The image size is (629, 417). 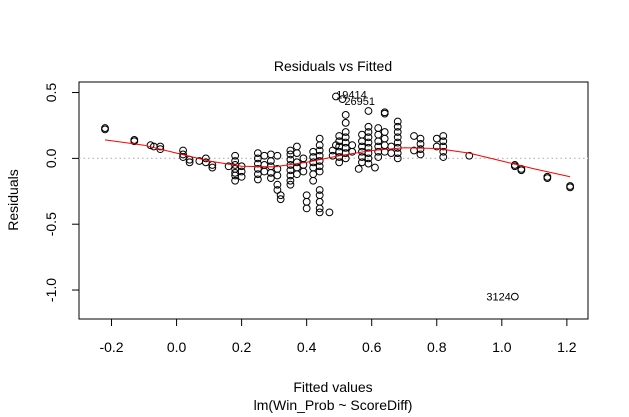 What do you see at coordinates (359, 102) in the screenshot?
I see `outlier-label: 26951` at bounding box center [359, 102].